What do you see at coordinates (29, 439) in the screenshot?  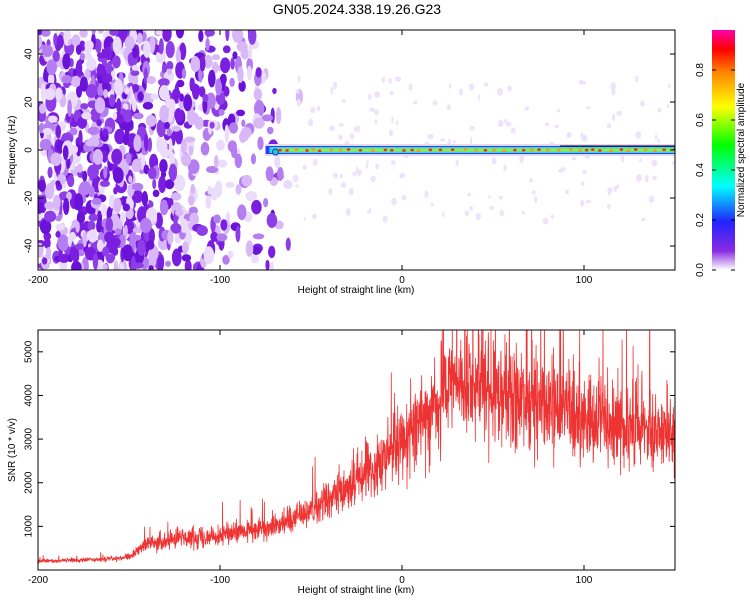 I see `y-tick-label: 3000` at bounding box center [29, 439].